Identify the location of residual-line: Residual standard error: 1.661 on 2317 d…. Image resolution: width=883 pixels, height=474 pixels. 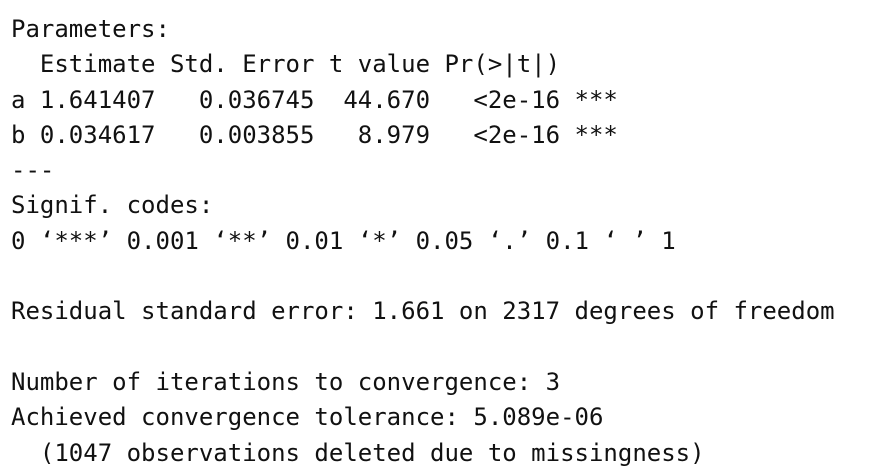
(423, 311).